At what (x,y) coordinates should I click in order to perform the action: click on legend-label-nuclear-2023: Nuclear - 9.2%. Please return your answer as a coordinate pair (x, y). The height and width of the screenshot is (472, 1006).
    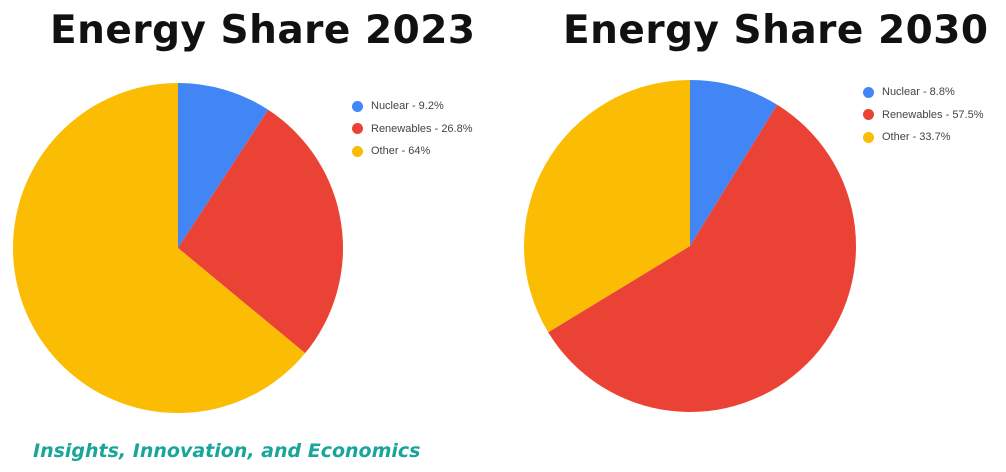
    Looking at the image, I should click on (407, 106).